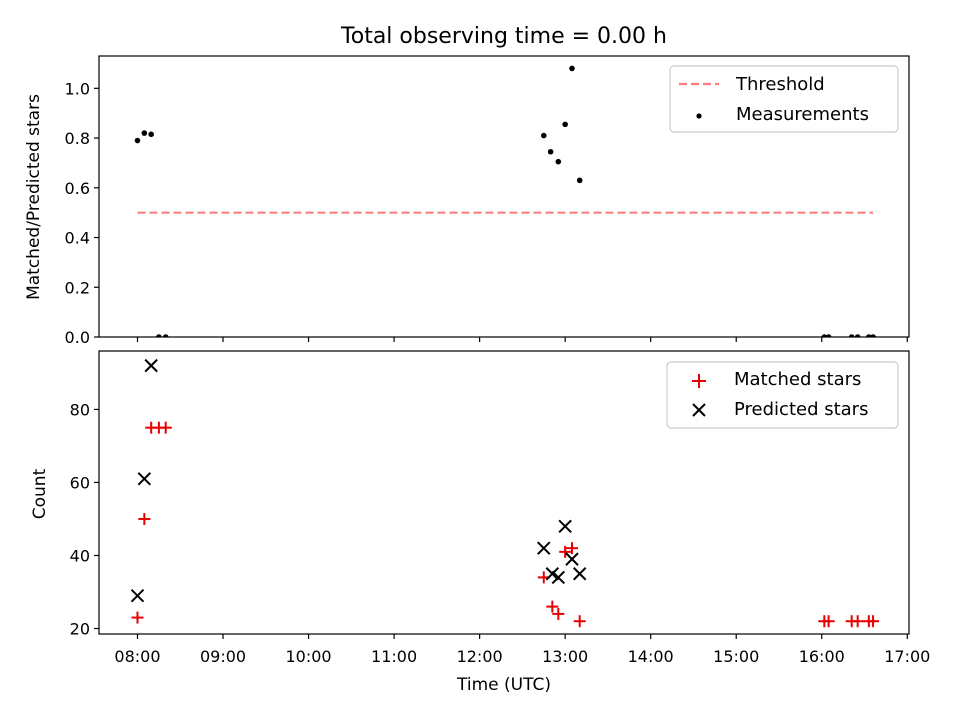  Describe the element at coordinates (780, 84) in the screenshot. I see `legend-threshold-label: Threshold` at that location.